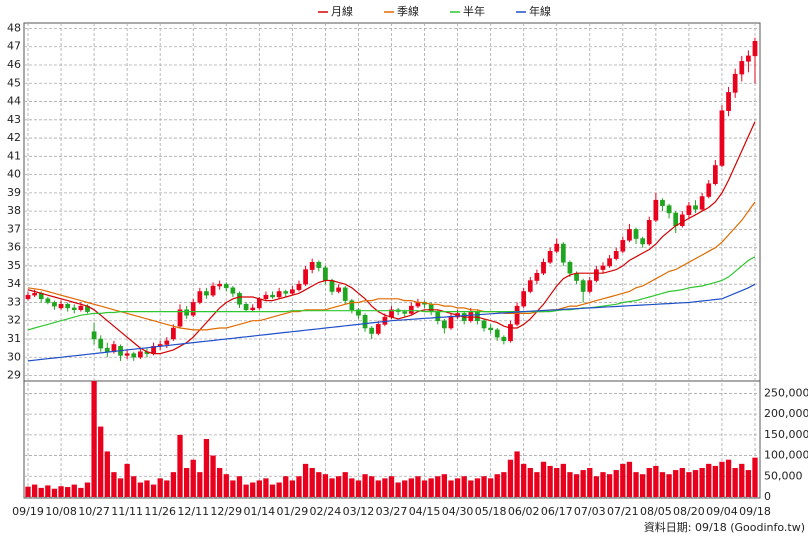 Image resolution: width=808 pixels, height=540 pixels. I want to click on y-tick-label: 47, so click(14, 46).